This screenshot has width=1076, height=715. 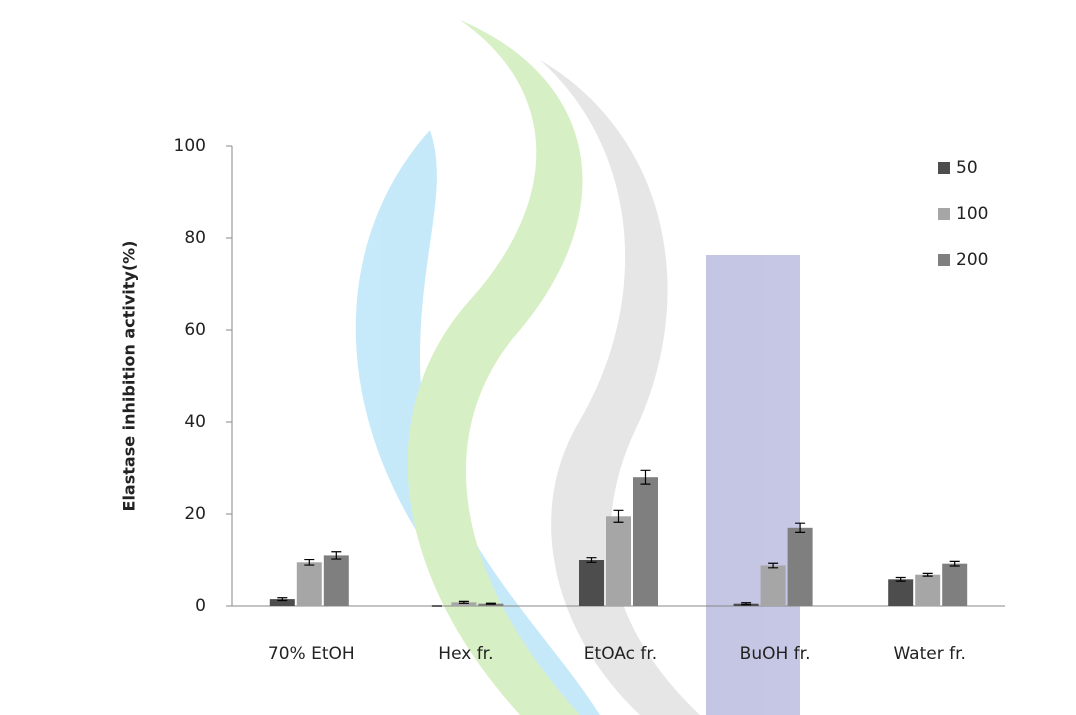 I want to click on legend-label: 200, so click(x=972, y=260).